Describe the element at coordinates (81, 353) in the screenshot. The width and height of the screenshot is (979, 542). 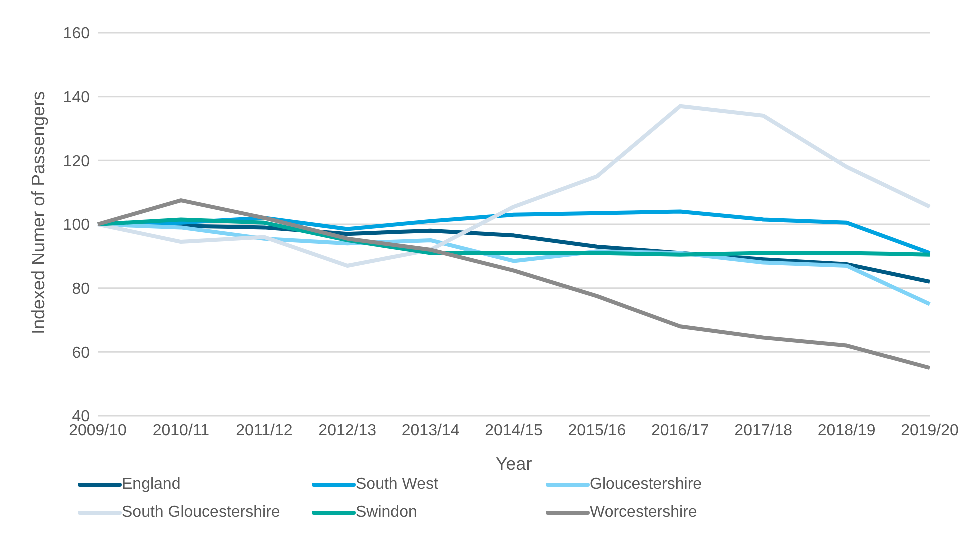
I see `y-tick-label: 60` at that location.